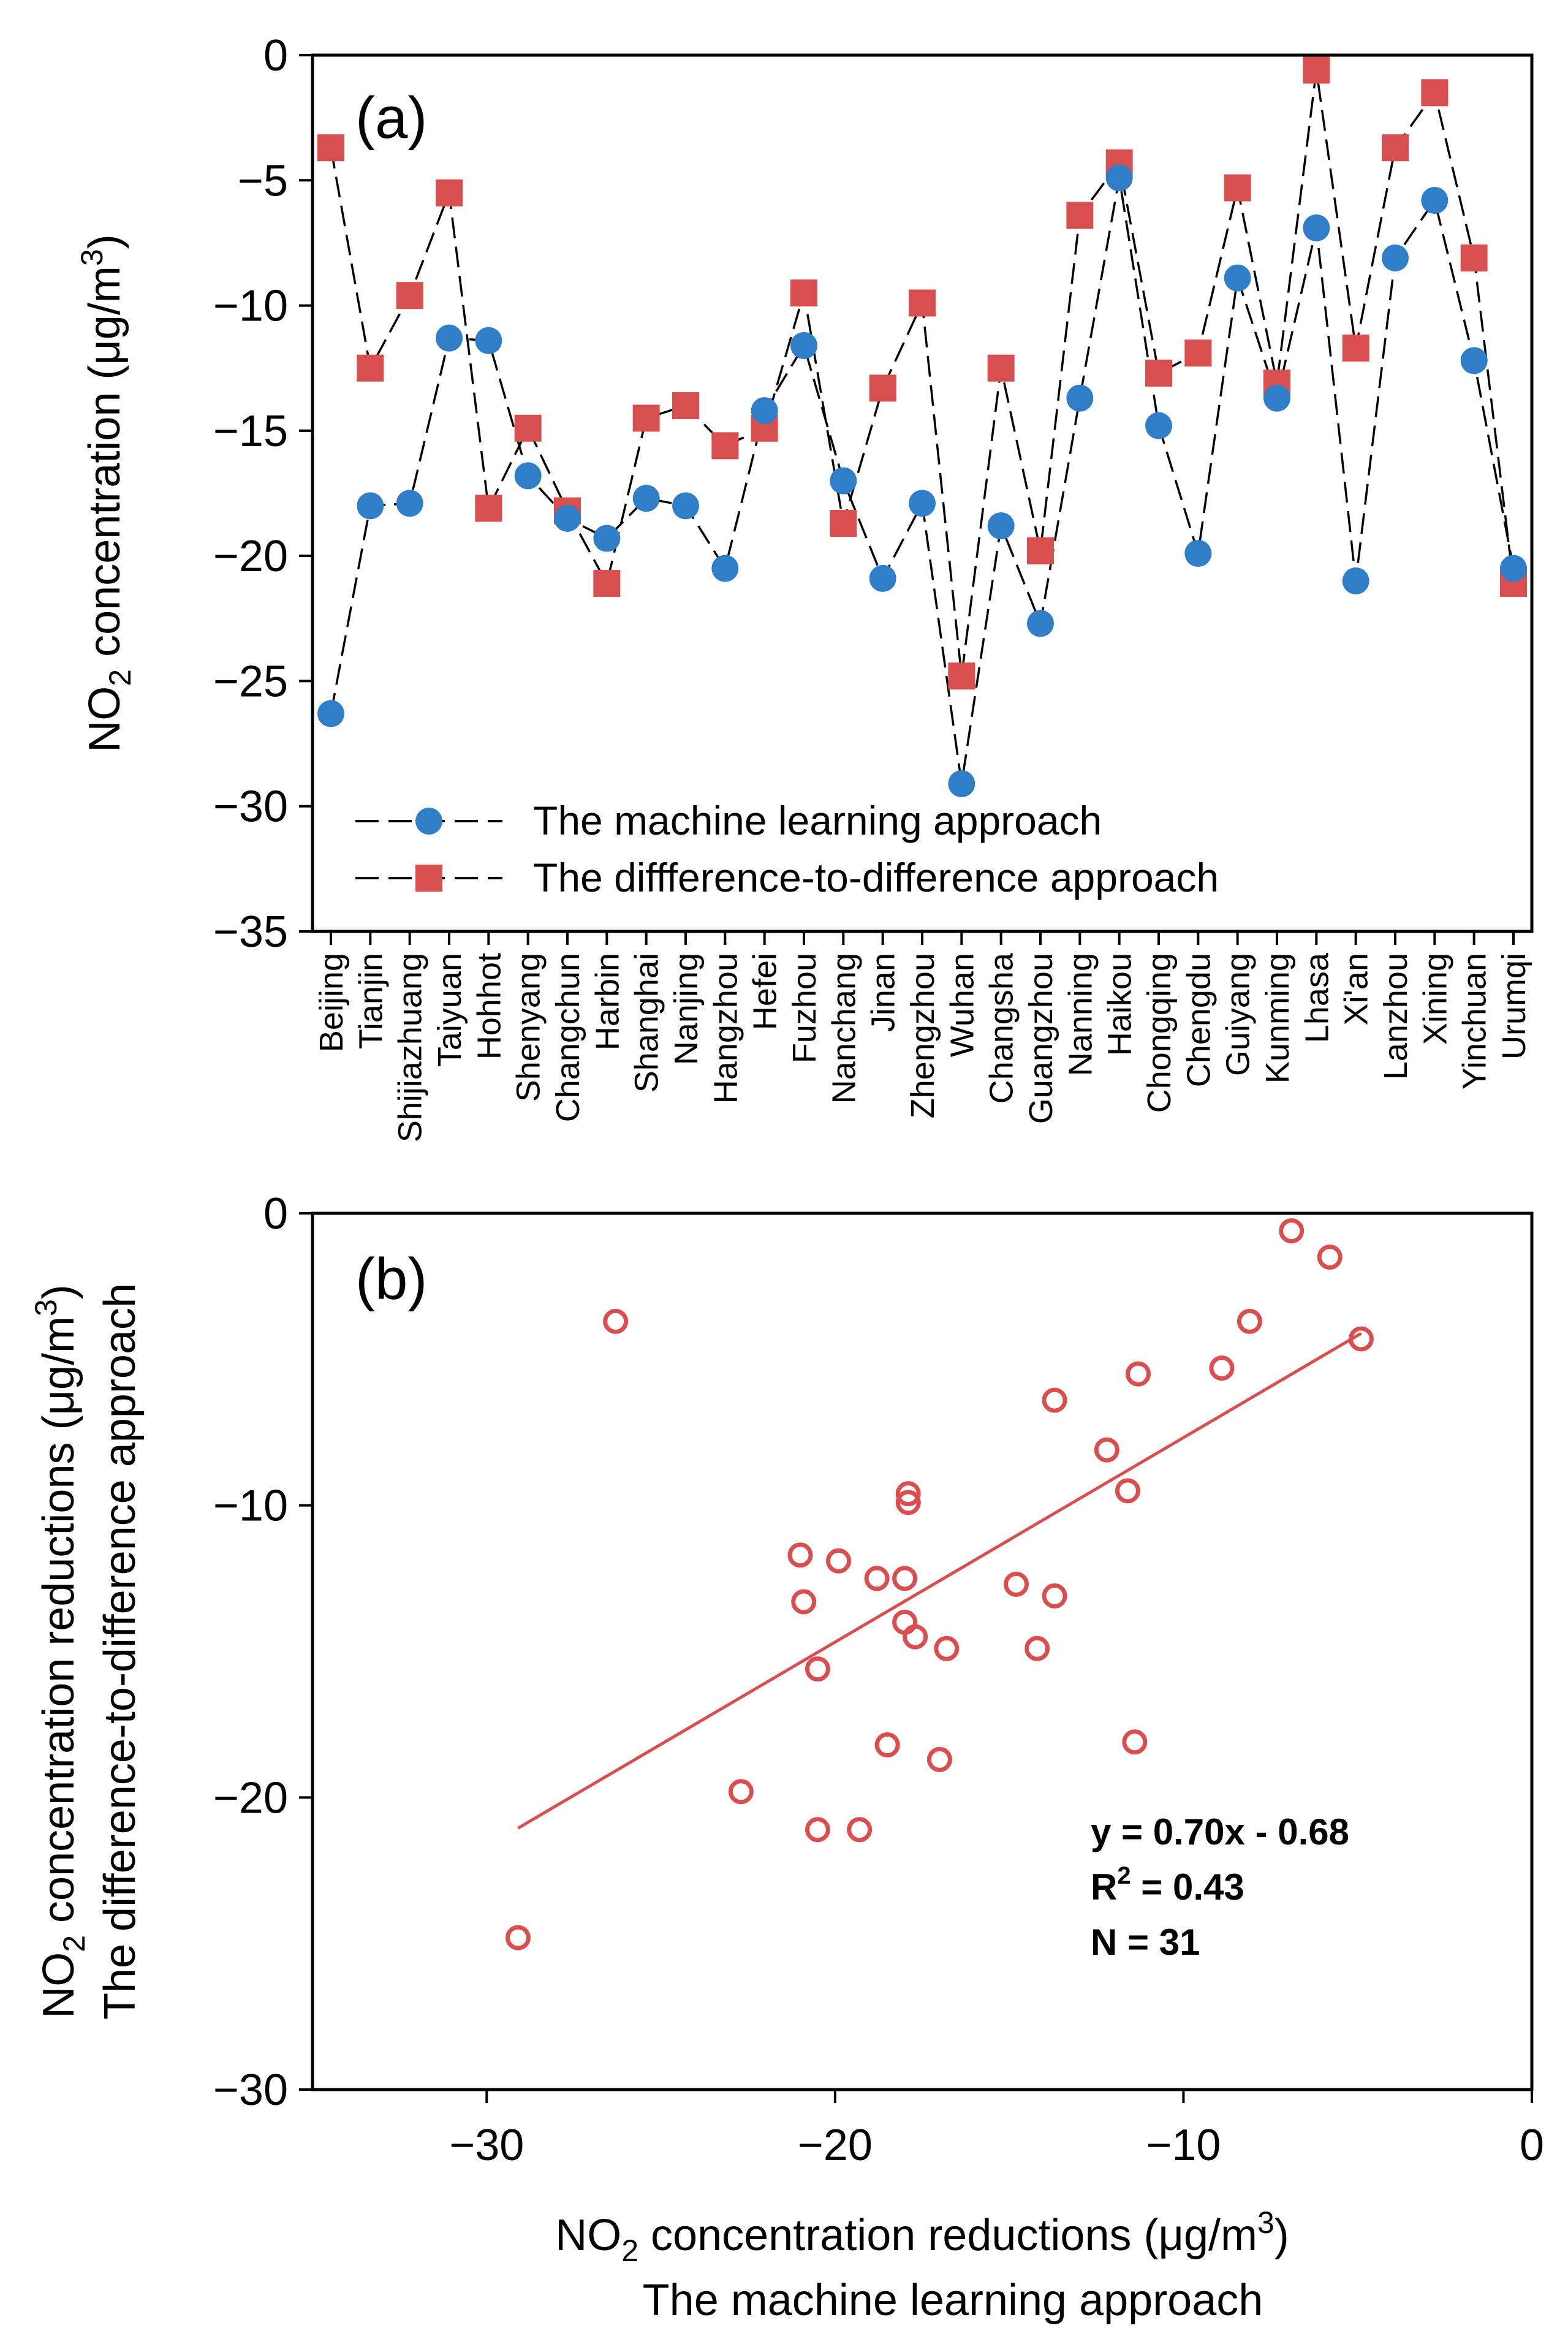 The width and height of the screenshot is (1568, 2350). I want to click on category-label: Xining, so click(1435, 999).